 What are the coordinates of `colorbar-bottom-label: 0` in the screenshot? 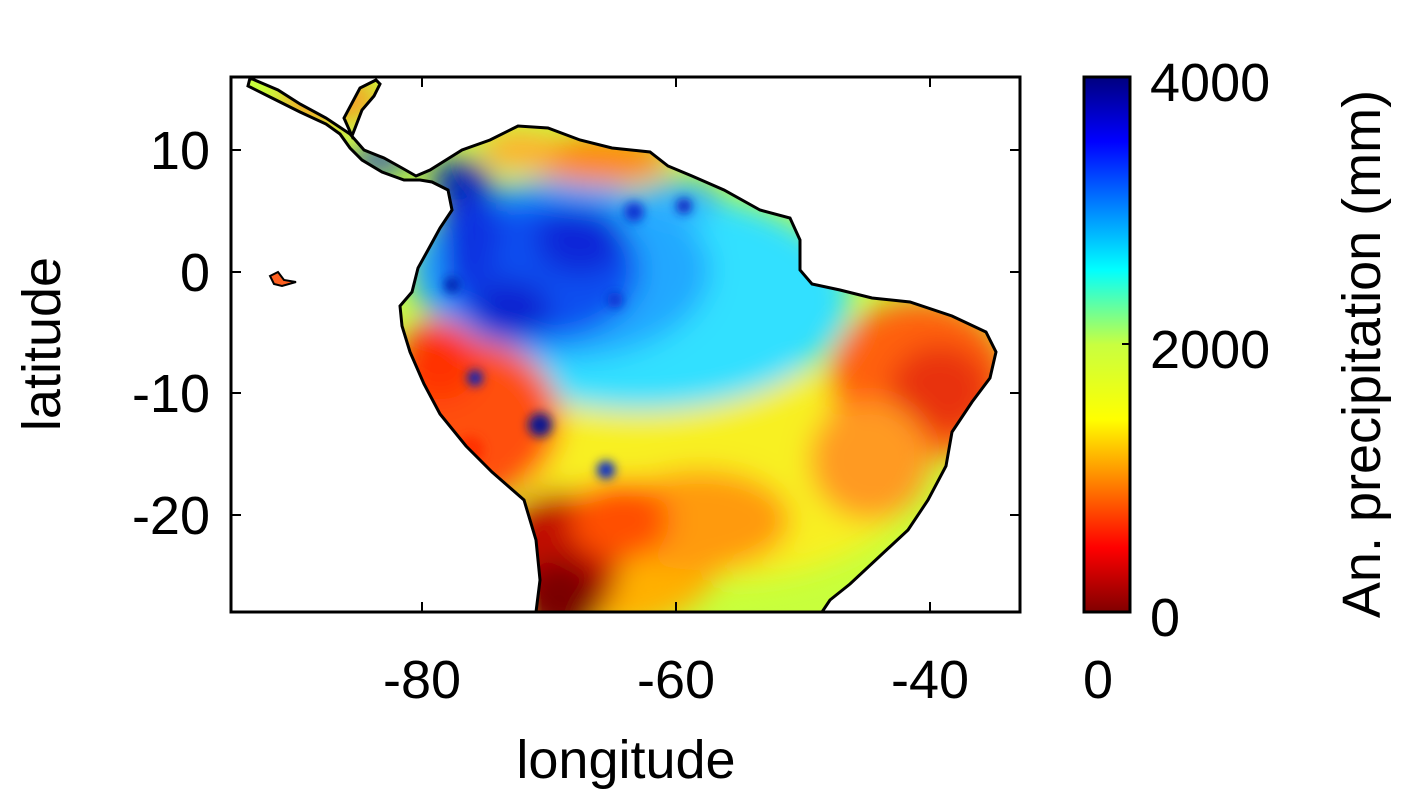 It's located at (1098, 680).